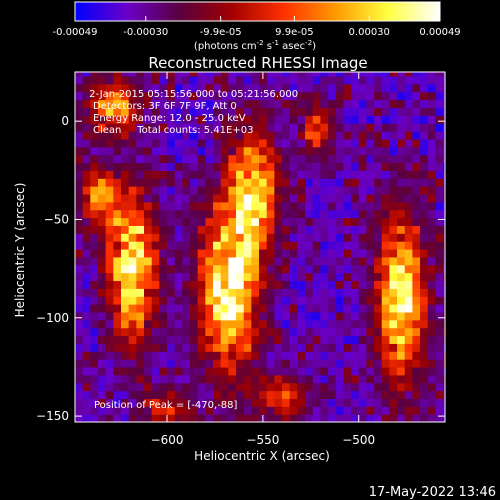 Image resolution: width=500 pixels, height=500 pixels. I want to click on annotation-line-detectors: Detectors: 3F 6F 7F 9F, Att 0, so click(165, 106).